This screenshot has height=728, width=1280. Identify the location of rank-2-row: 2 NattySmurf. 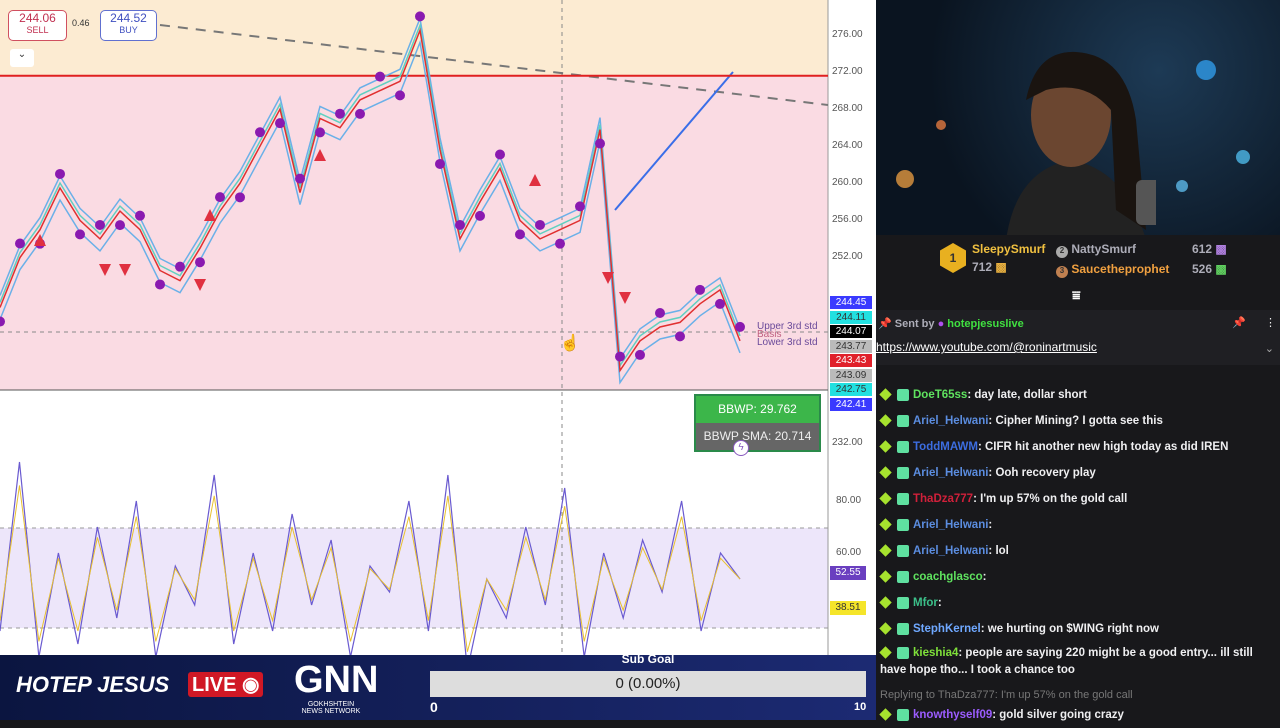
(1096, 250).